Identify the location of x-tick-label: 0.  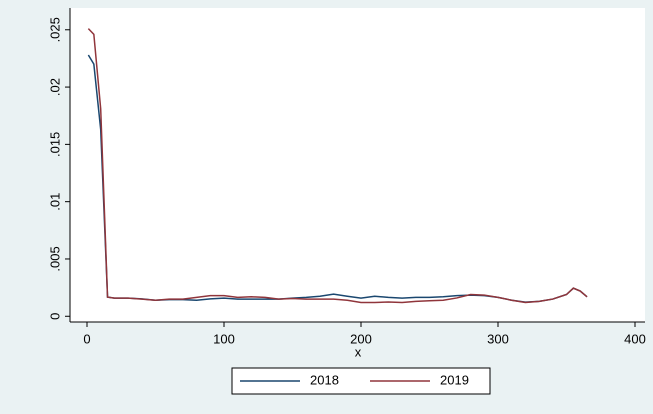
(86, 338).